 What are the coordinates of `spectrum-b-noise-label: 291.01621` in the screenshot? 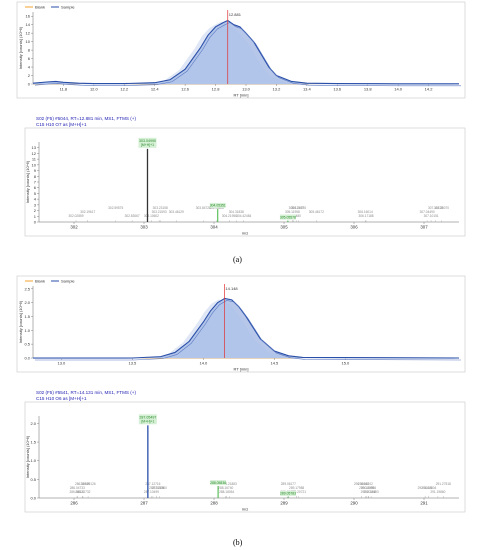 It's located at (425, 488).